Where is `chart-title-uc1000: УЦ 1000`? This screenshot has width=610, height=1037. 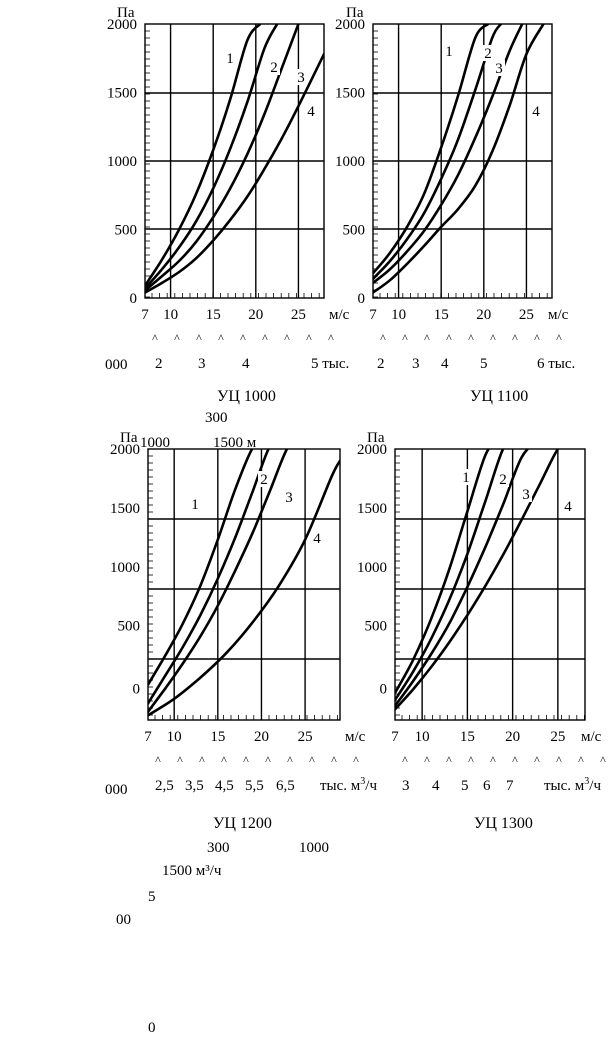 chart-title-uc1000: УЦ 1000 is located at coordinates (246, 396).